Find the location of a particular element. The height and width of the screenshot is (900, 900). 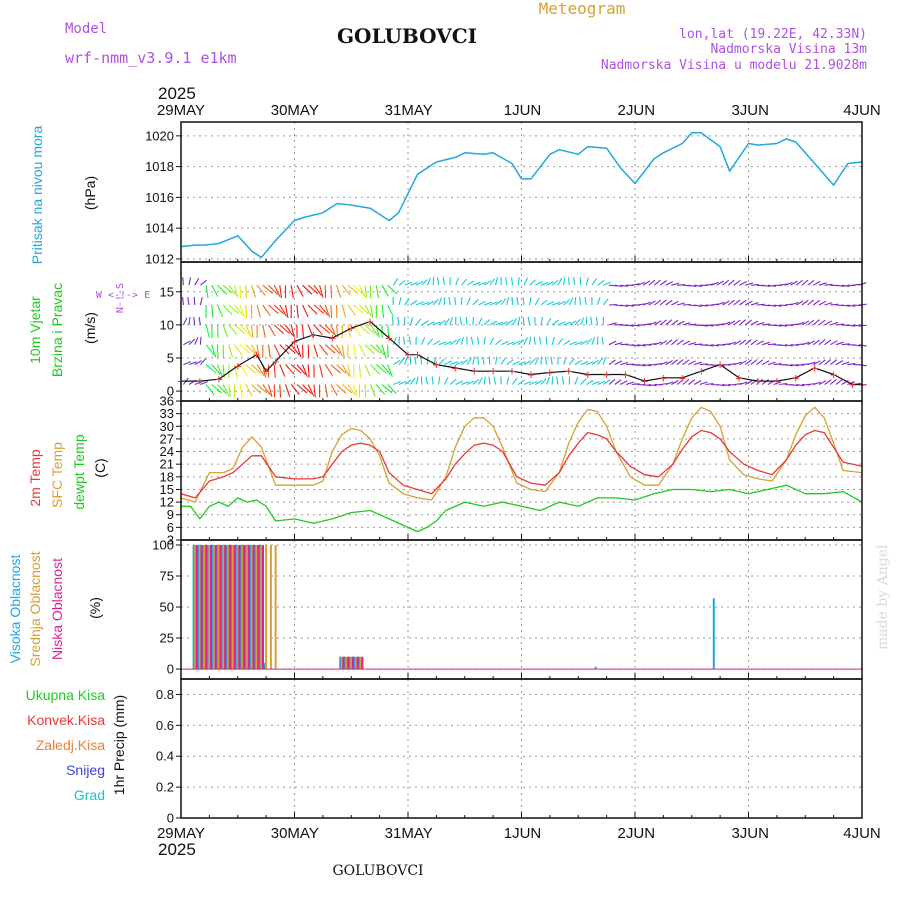

temperature-ytick-5: 18 is located at coordinates (167, 476).